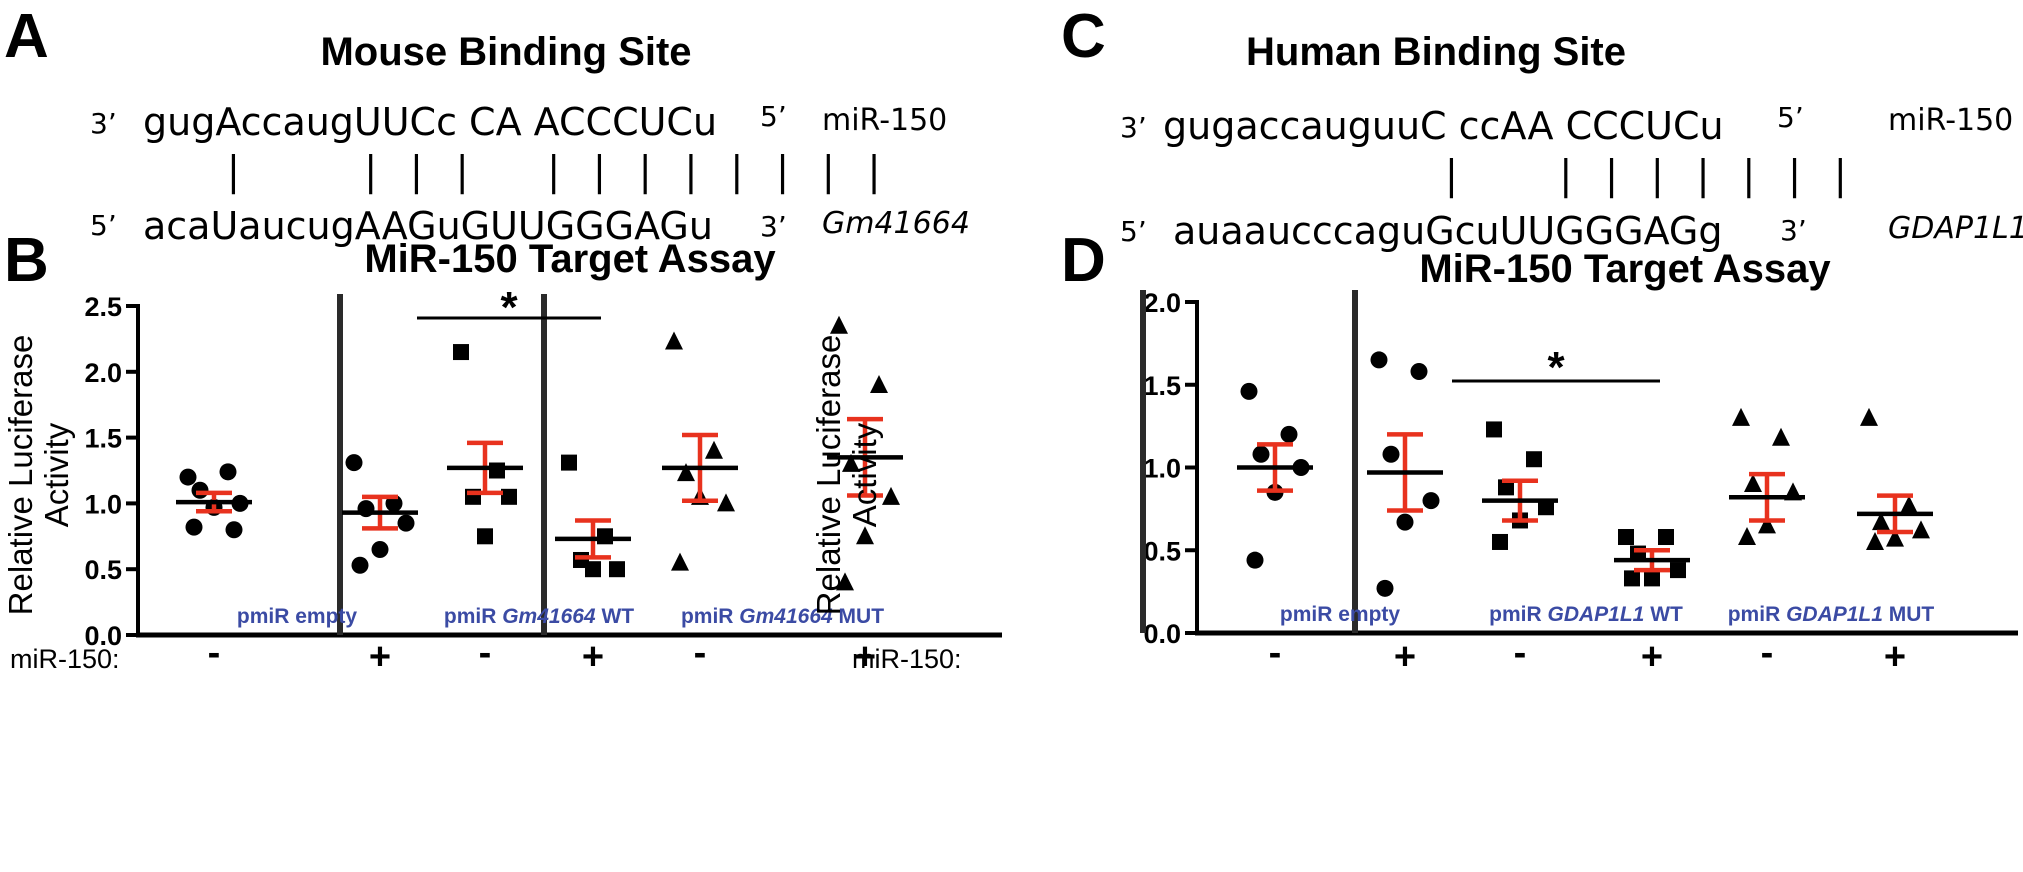 The image size is (2023, 872). I want to click on group-label: pmiR empty, so click(297, 616).